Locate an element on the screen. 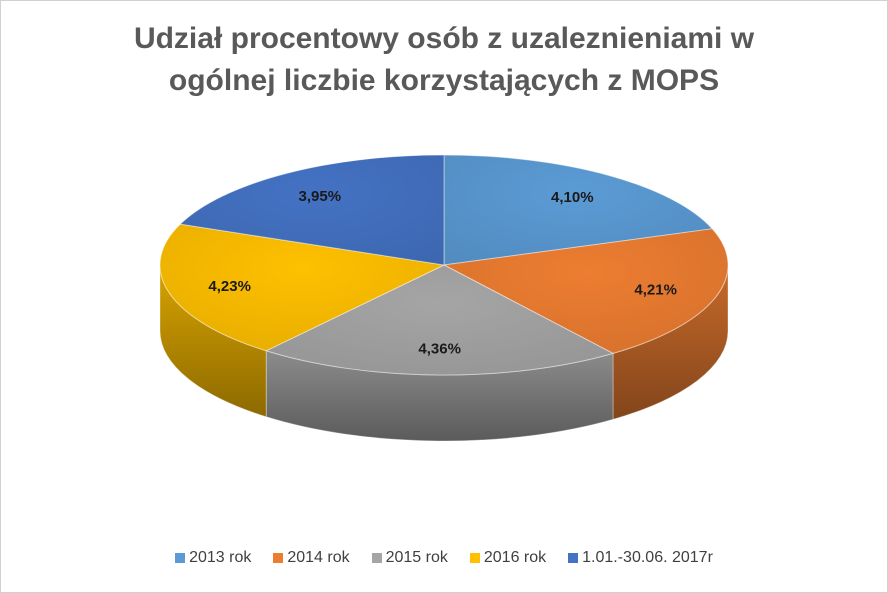 The height and width of the screenshot is (593, 888). legend-label: 2015 rok is located at coordinates (416, 557).